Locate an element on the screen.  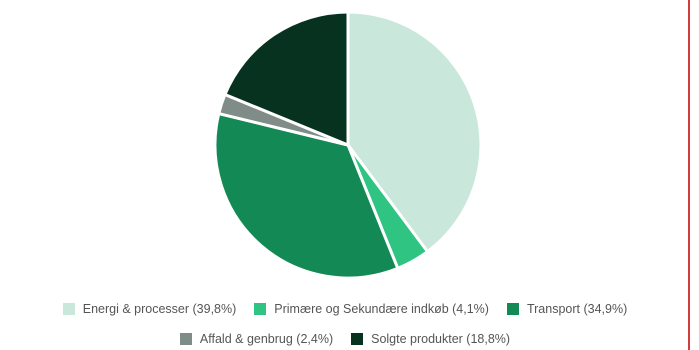
legend-label-solgte: Solgte produkter (18,8%) is located at coordinates (441, 339).